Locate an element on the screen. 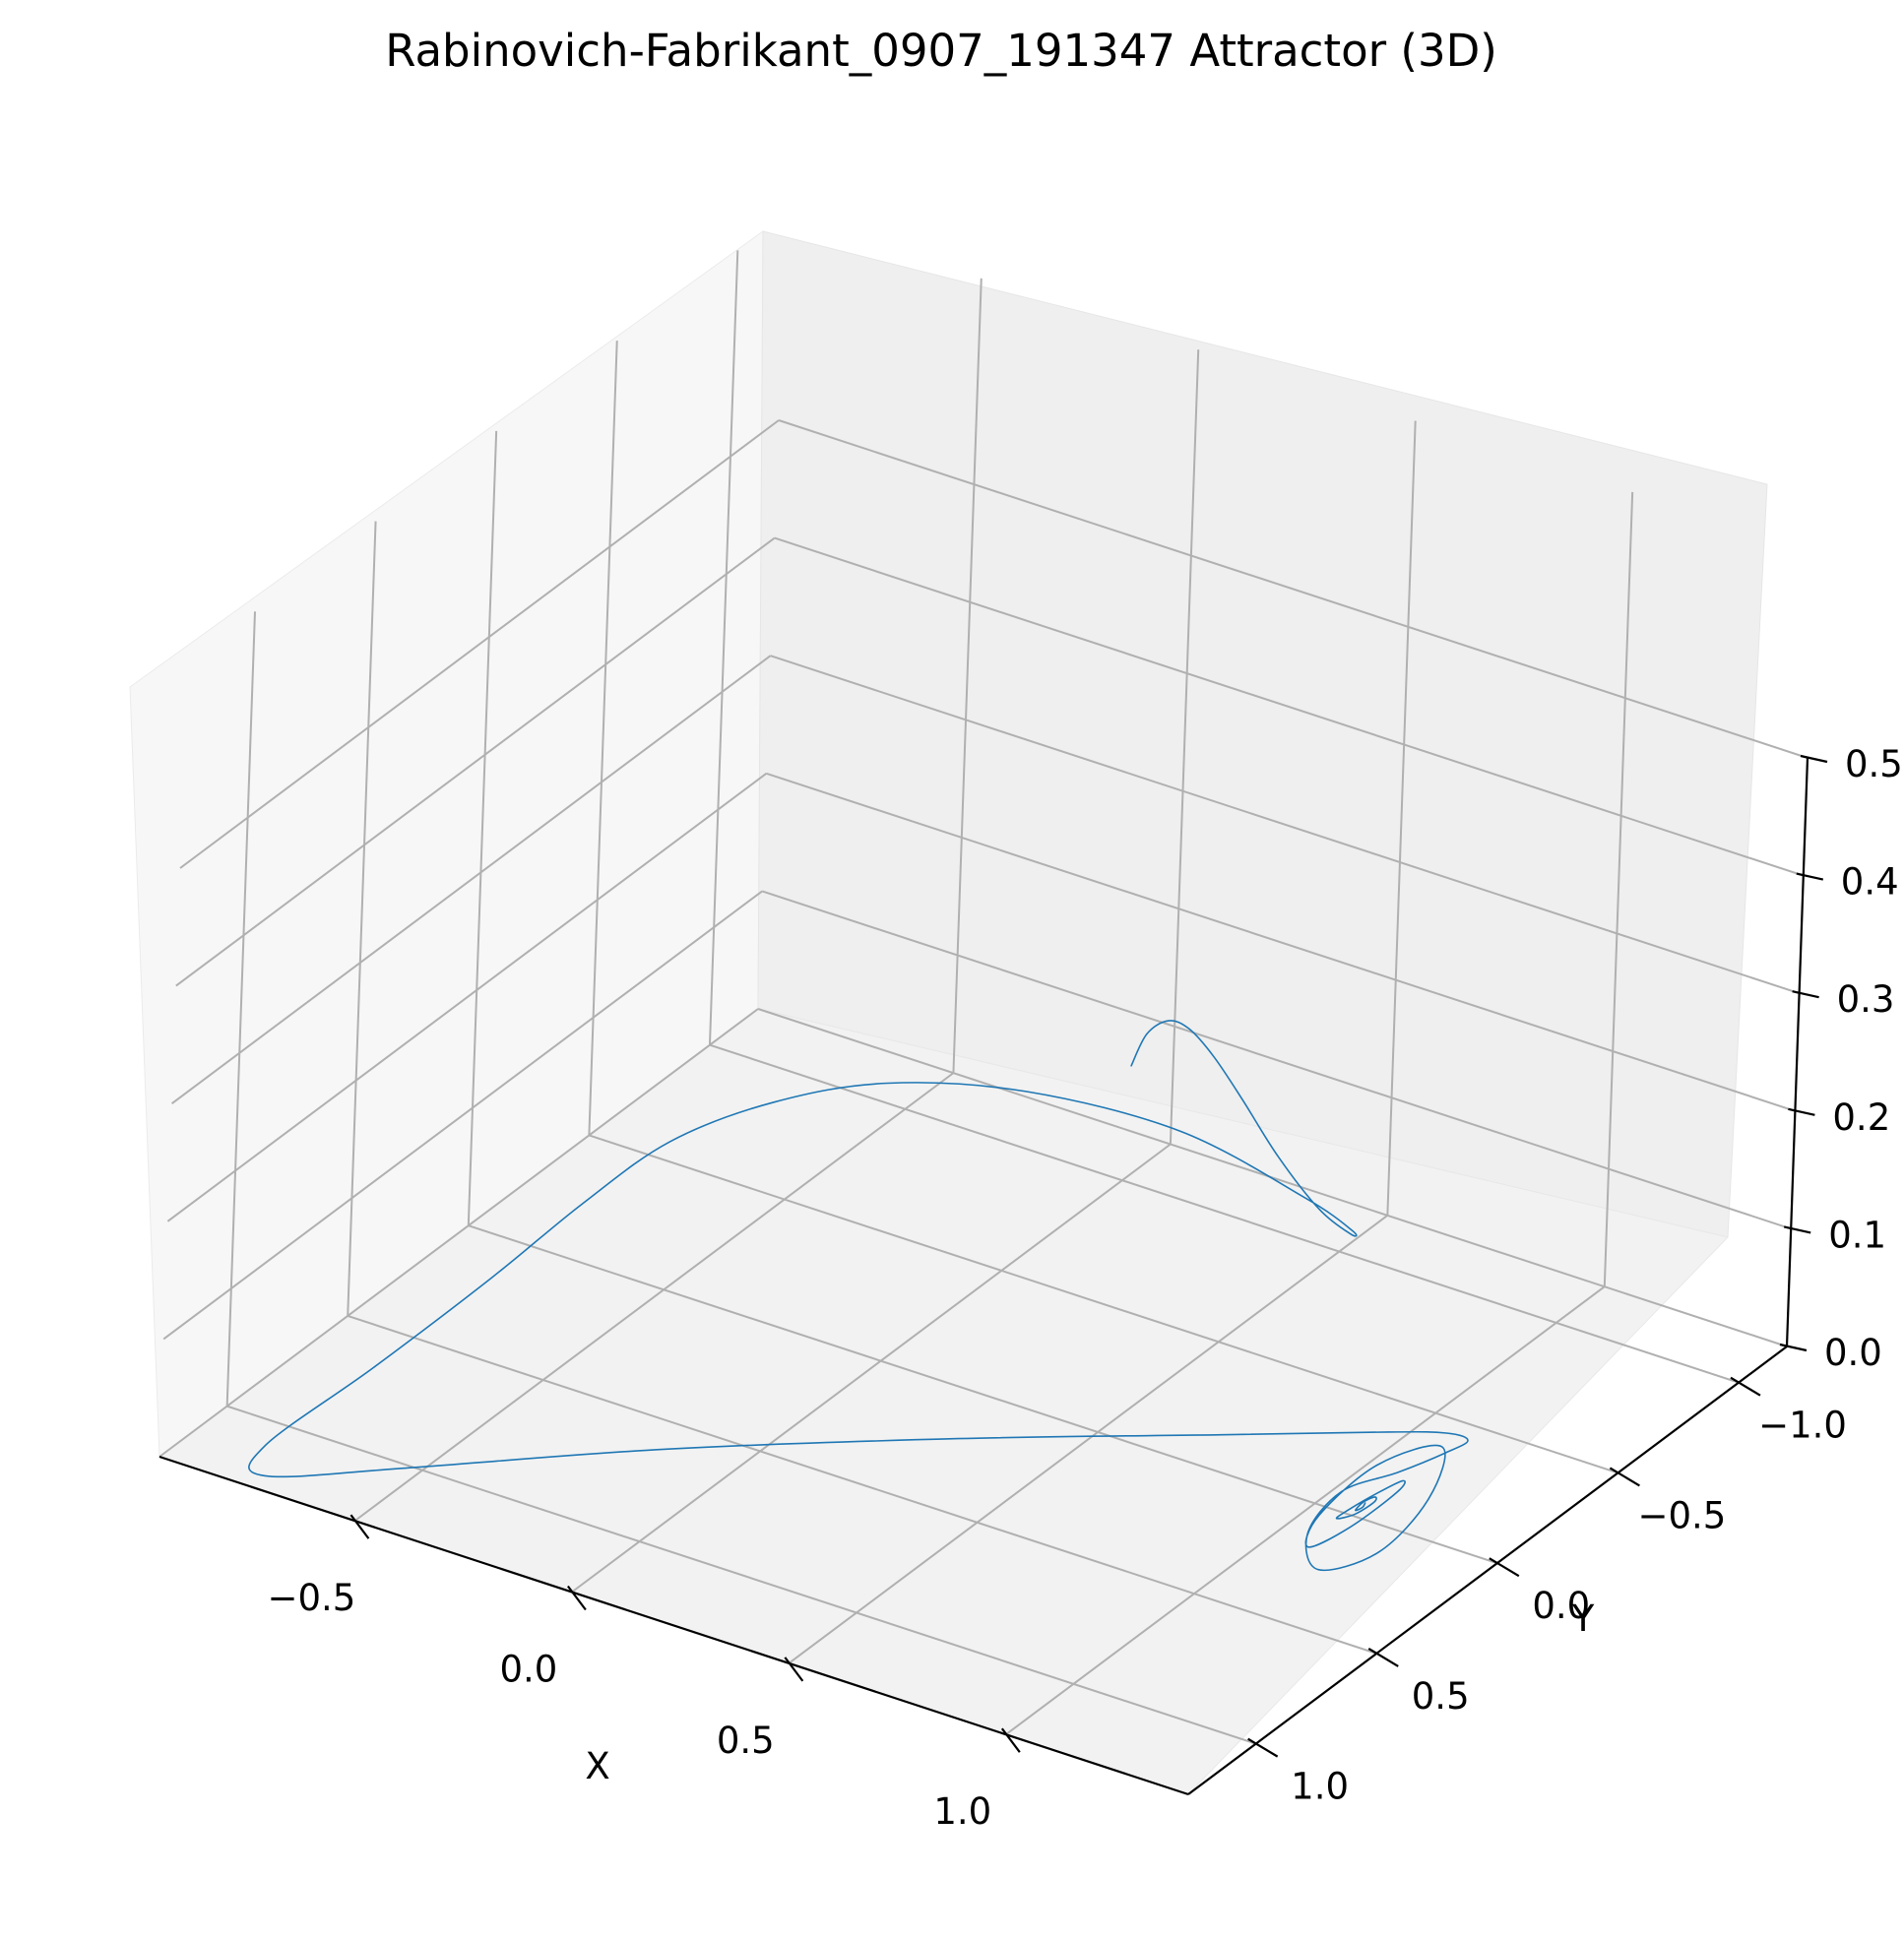 The height and width of the screenshot is (1940, 1904). z-tick-label: 0.1 is located at coordinates (1857, 1235).